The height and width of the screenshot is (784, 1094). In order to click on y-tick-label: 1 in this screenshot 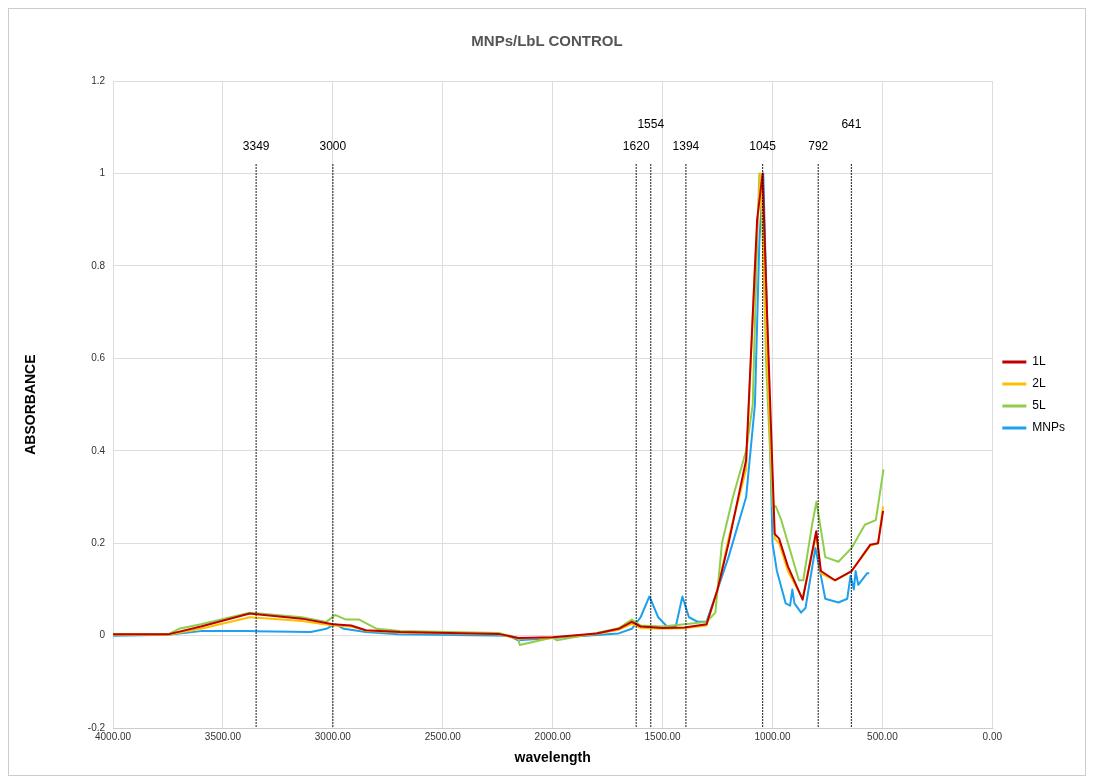, I will do `click(102, 173)`.